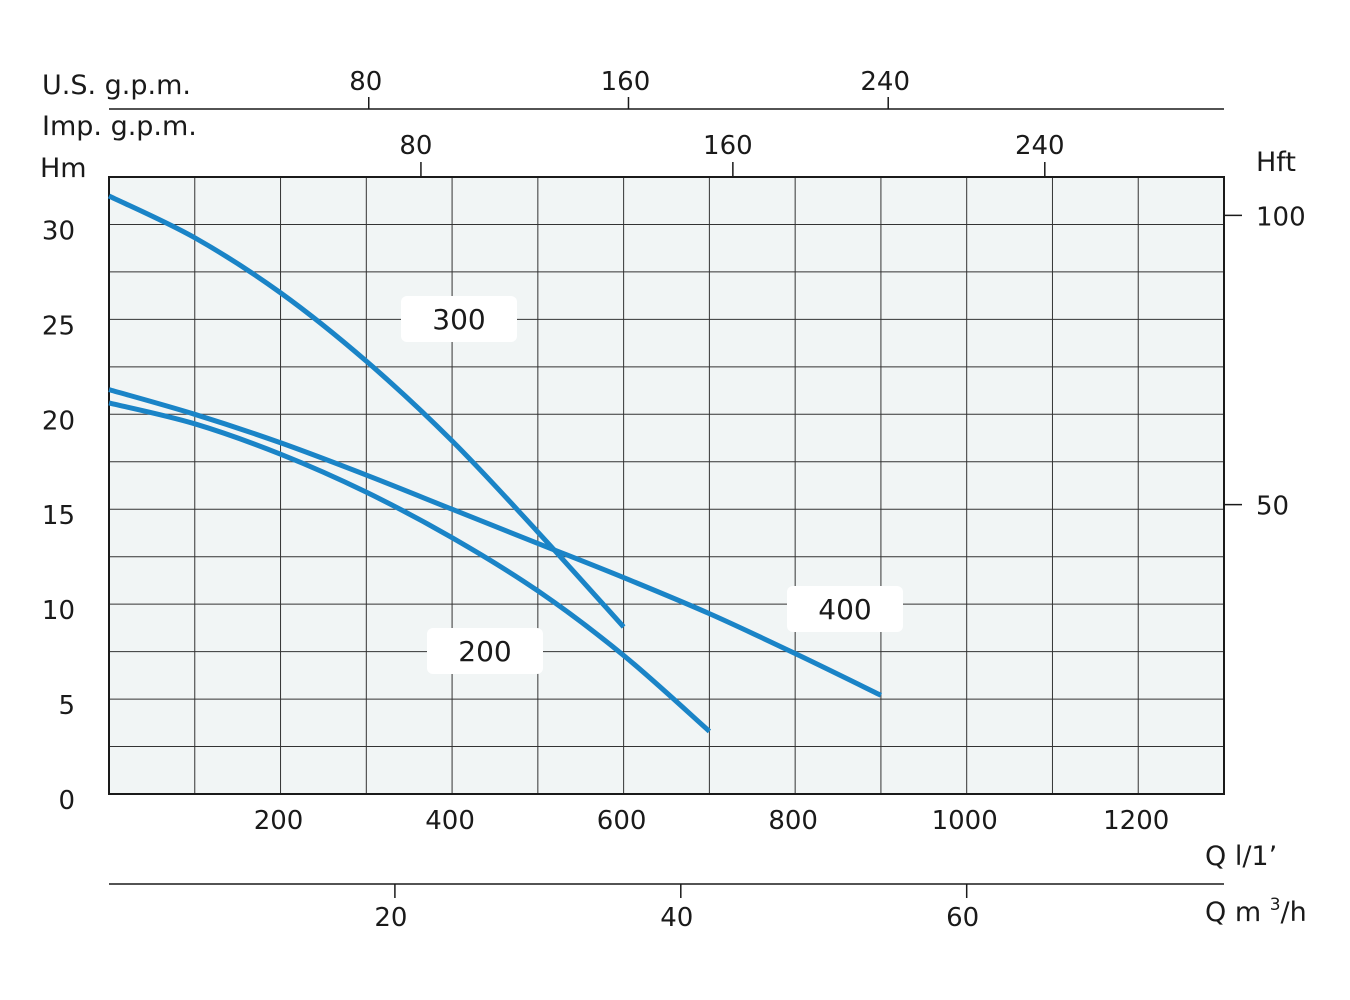 This screenshot has width=1350, height=1000. What do you see at coordinates (390, 918) in the screenshot?
I see `m3h-tick-label: 20` at bounding box center [390, 918].